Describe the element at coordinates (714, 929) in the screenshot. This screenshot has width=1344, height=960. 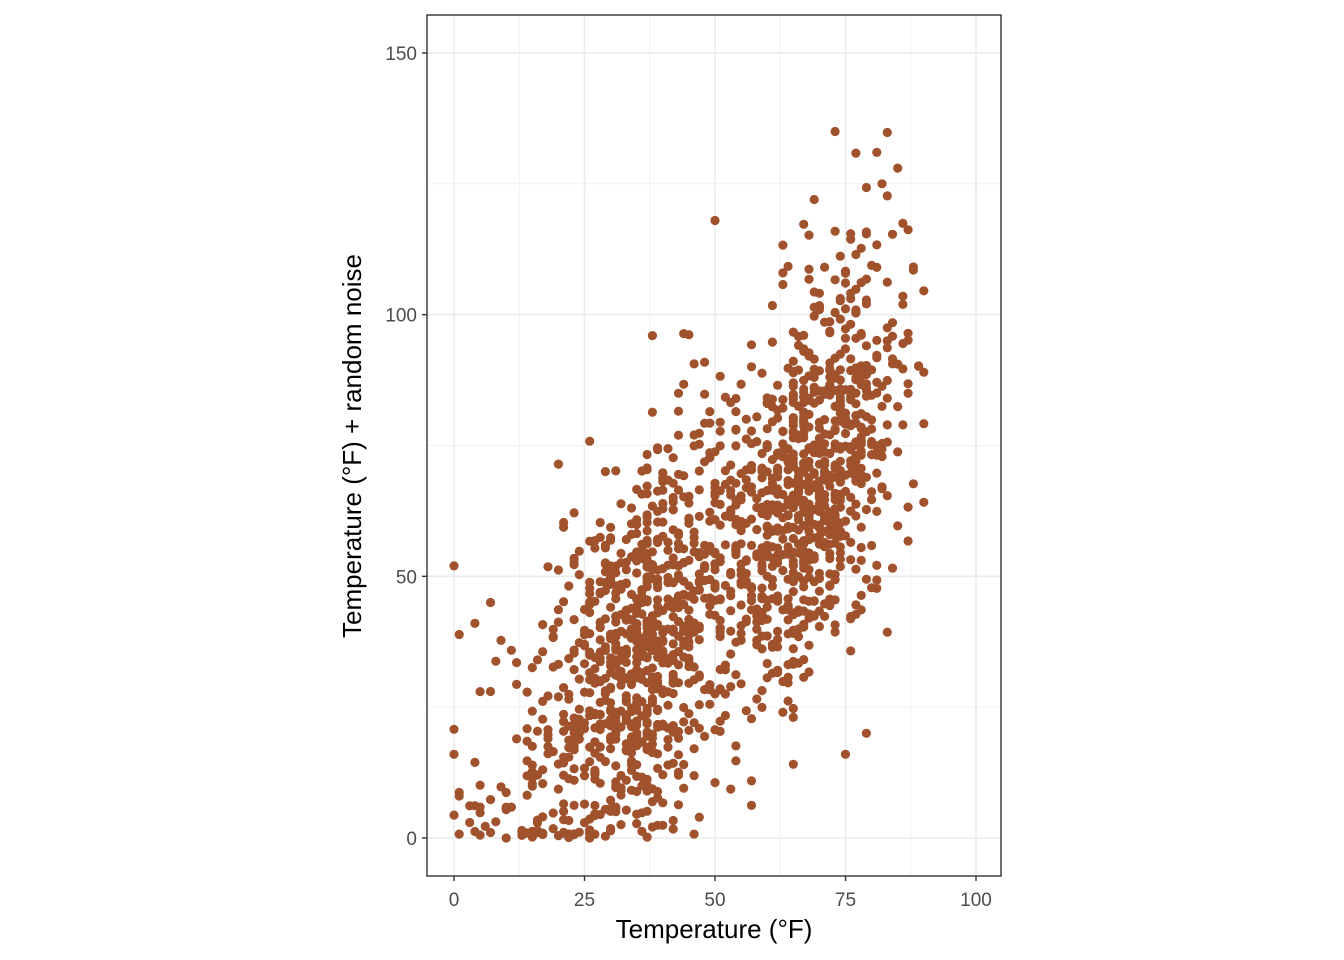
I see `x-axis-title: Temperature (°F)` at that location.